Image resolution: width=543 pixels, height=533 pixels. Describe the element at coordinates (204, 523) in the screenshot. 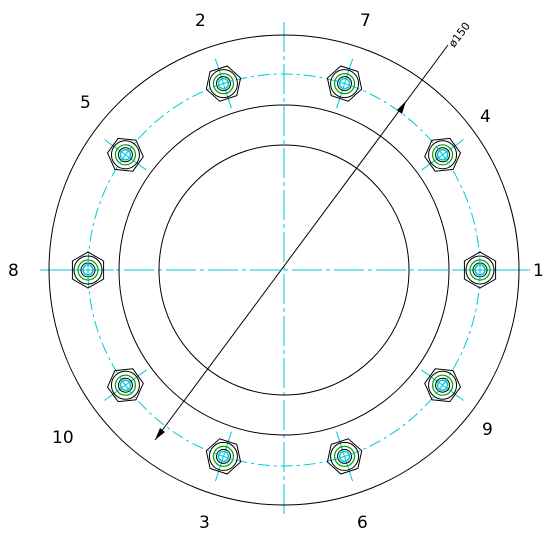

I see `bolt-label-3: 3` at that location.